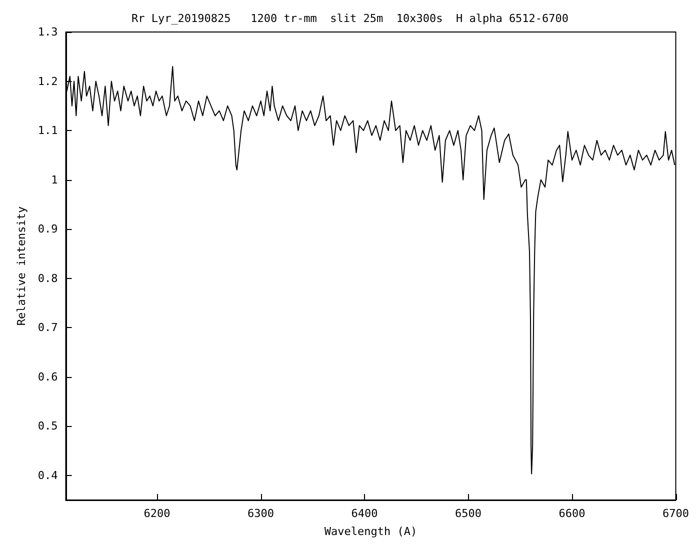 This screenshot has width=700, height=550. What do you see at coordinates (468, 513) in the screenshot?
I see `x-tick-label: 6500` at bounding box center [468, 513].